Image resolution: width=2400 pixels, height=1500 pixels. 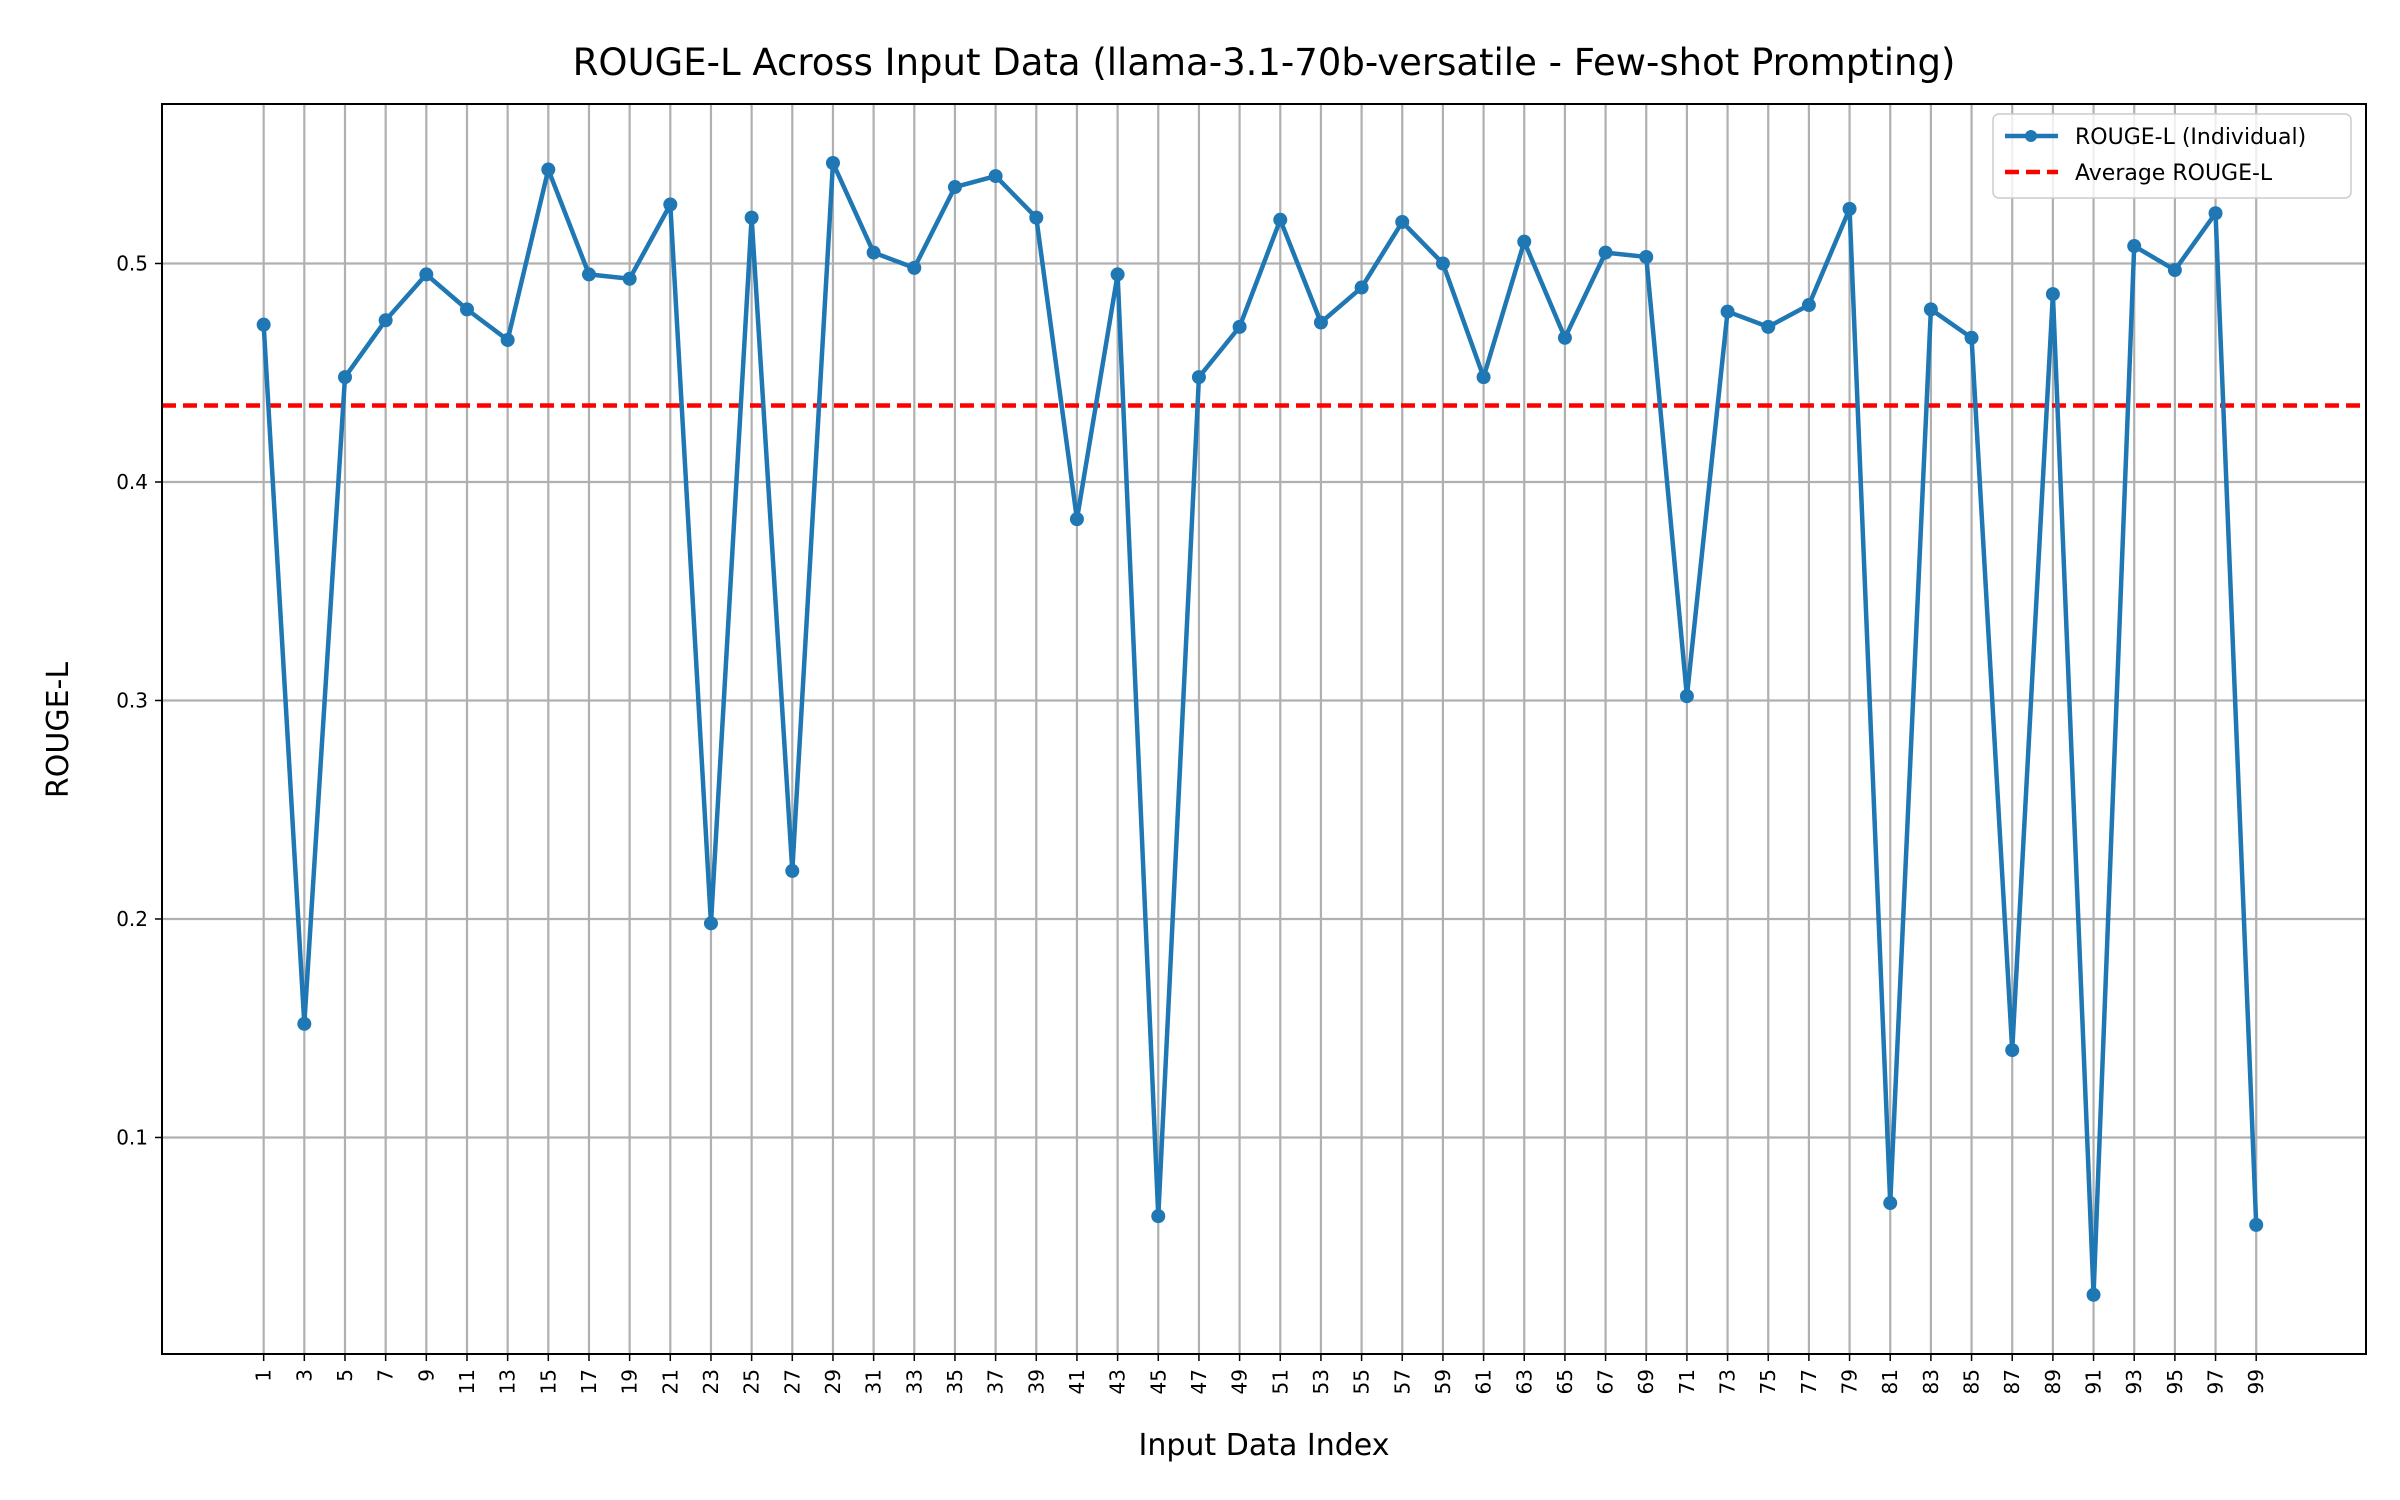 I want to click on x-tick-label: 61, so click(x=1484, y=1381).